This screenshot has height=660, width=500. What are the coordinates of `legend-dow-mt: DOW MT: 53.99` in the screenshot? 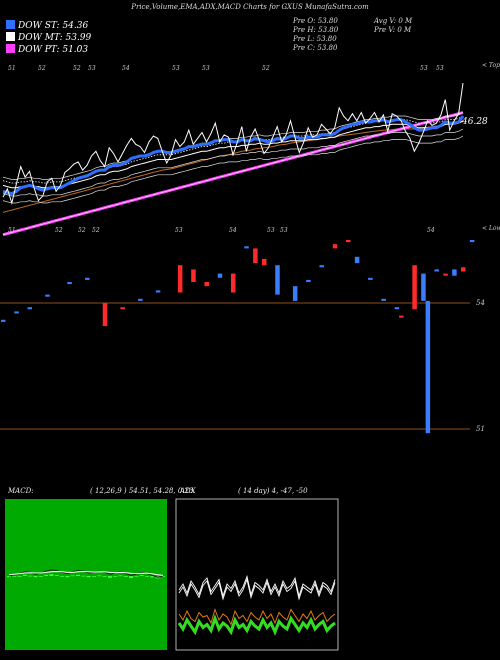 It's located at (48, 37).